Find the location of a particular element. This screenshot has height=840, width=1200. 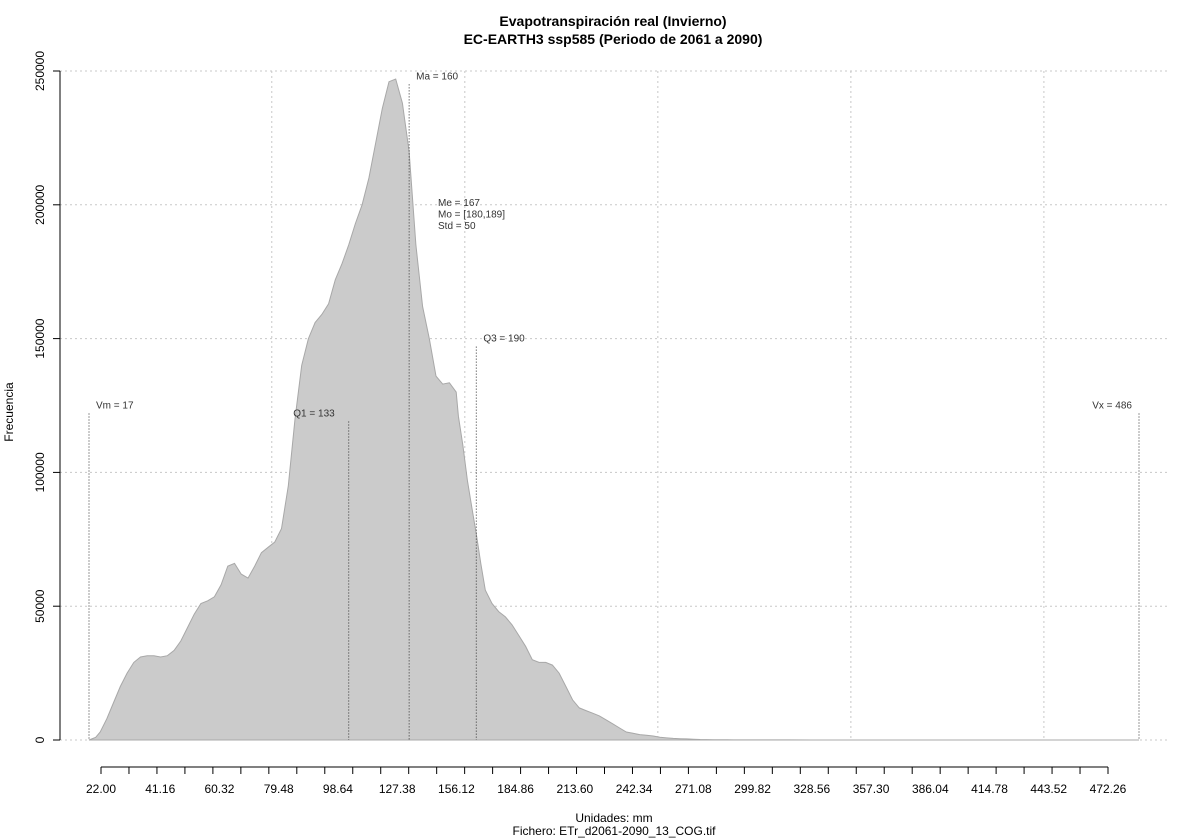

chart-title: Evapotranspiración real (Invierno) is located at coordinates (612, 21).